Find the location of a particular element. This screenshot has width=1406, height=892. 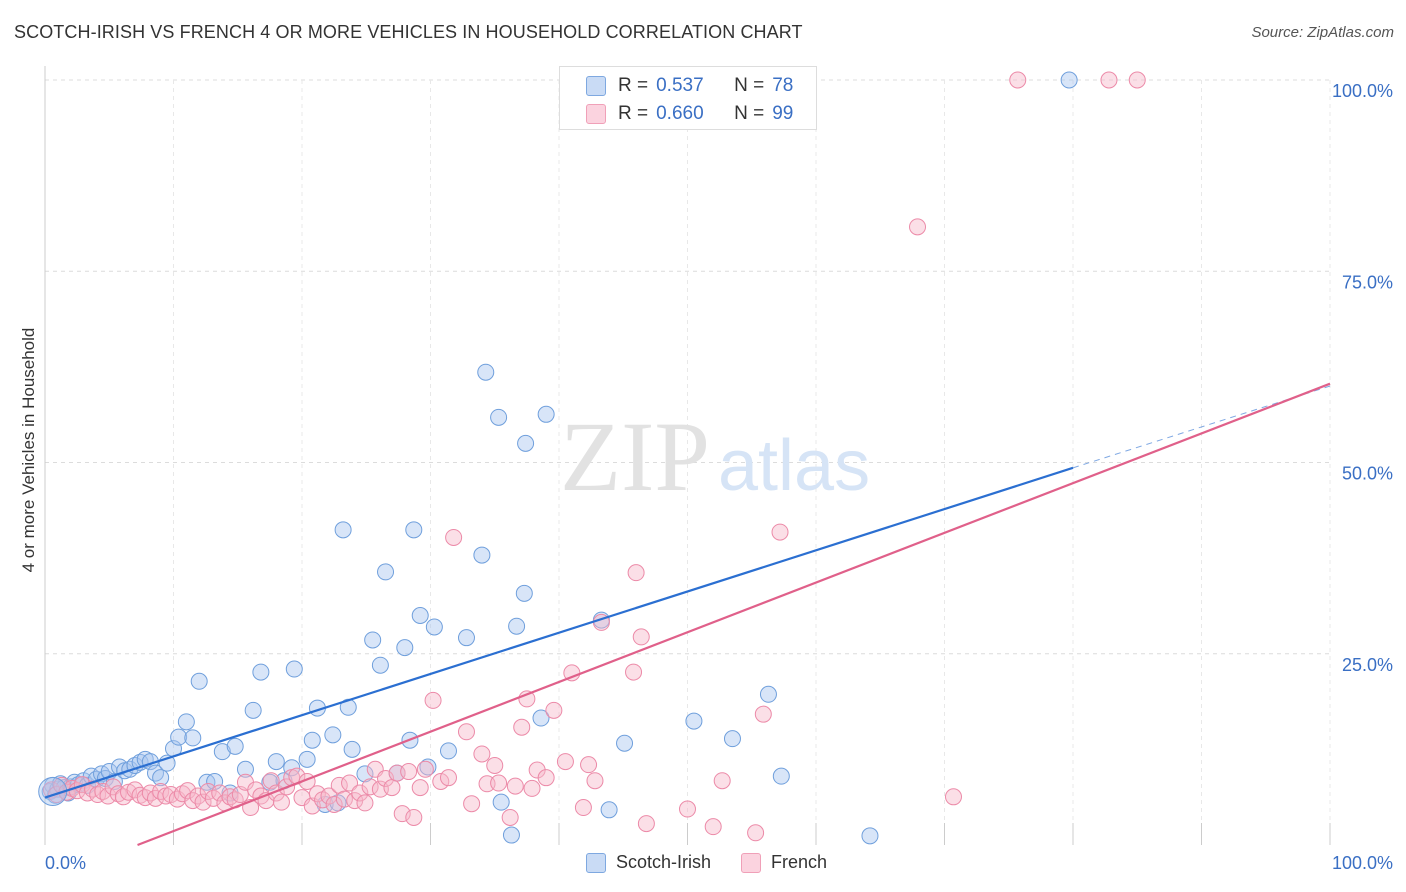

stats-legend-row-scotch-irish: R = 0.537 N = 78 is located at coordinates (689, 86).